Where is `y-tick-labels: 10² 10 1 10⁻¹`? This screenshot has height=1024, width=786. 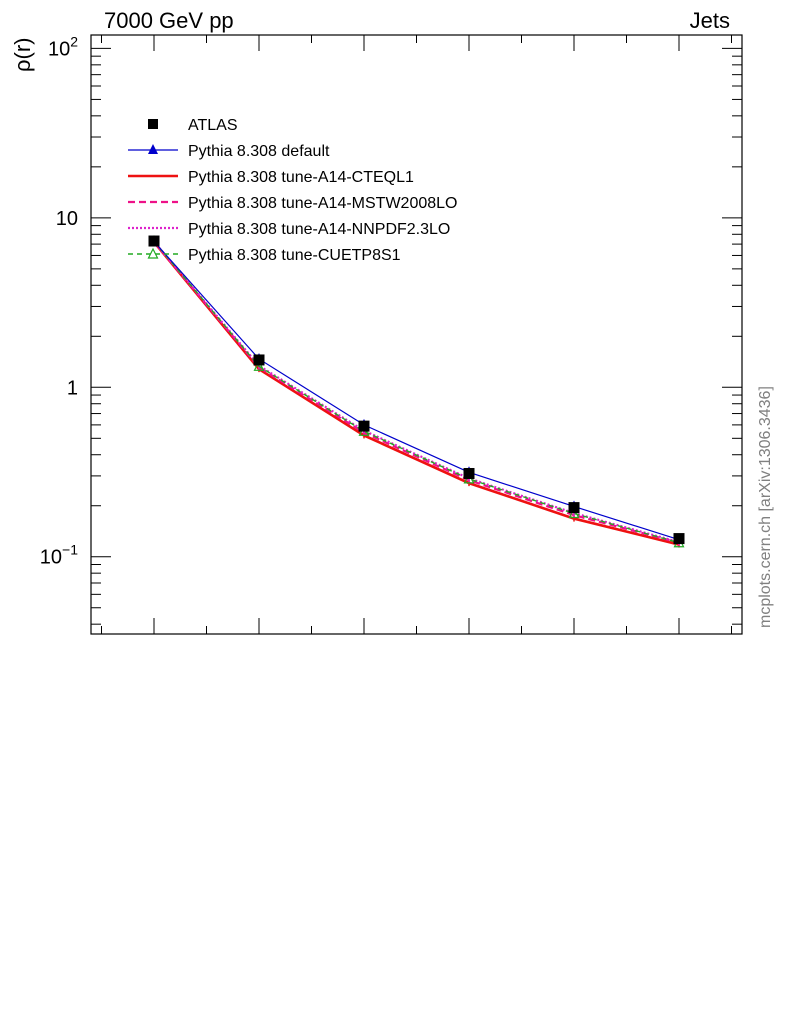 y-tick-labels: 10² 10 1 10⁻¹ is located at coordinates (59, 300).